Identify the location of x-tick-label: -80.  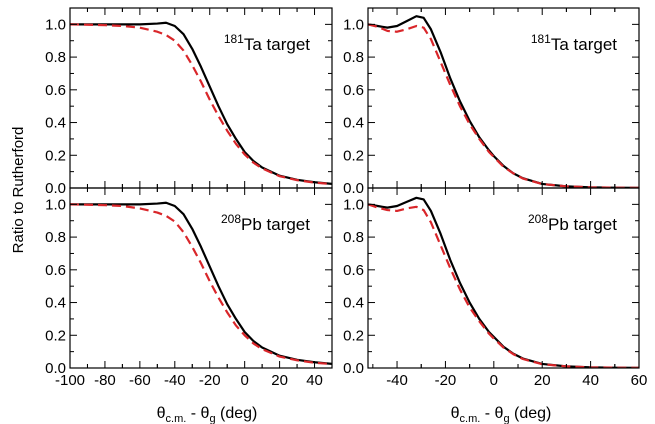
(105, 380).